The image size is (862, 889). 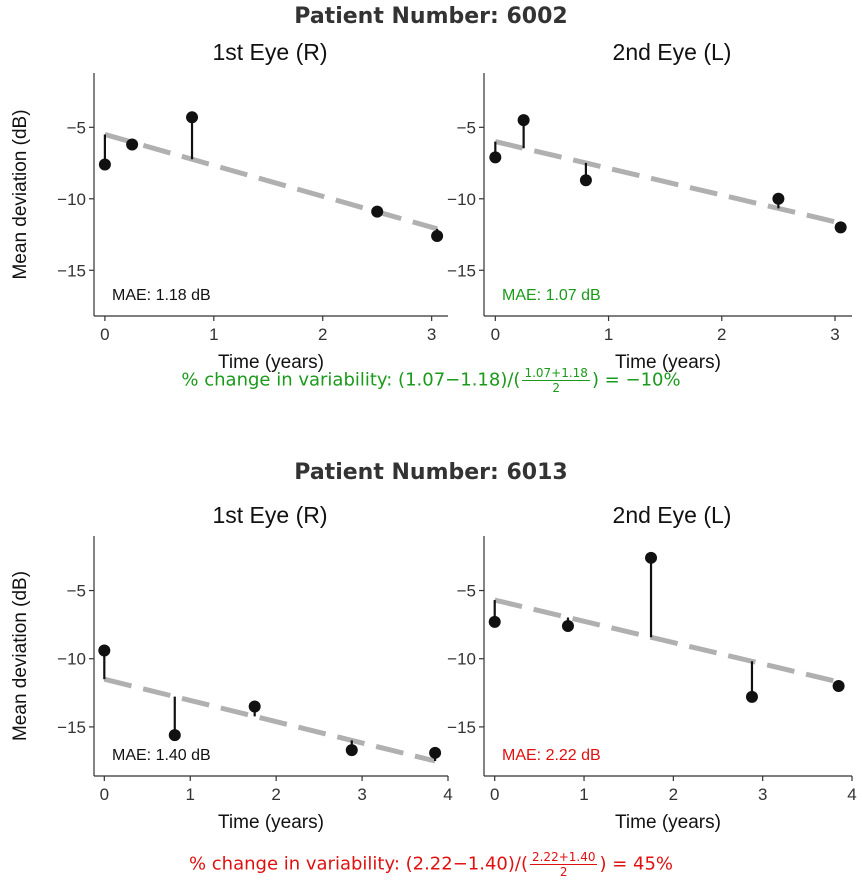 I want to click on formula-fraction: 1.07+1.18 2, so click(x=556, y=380).